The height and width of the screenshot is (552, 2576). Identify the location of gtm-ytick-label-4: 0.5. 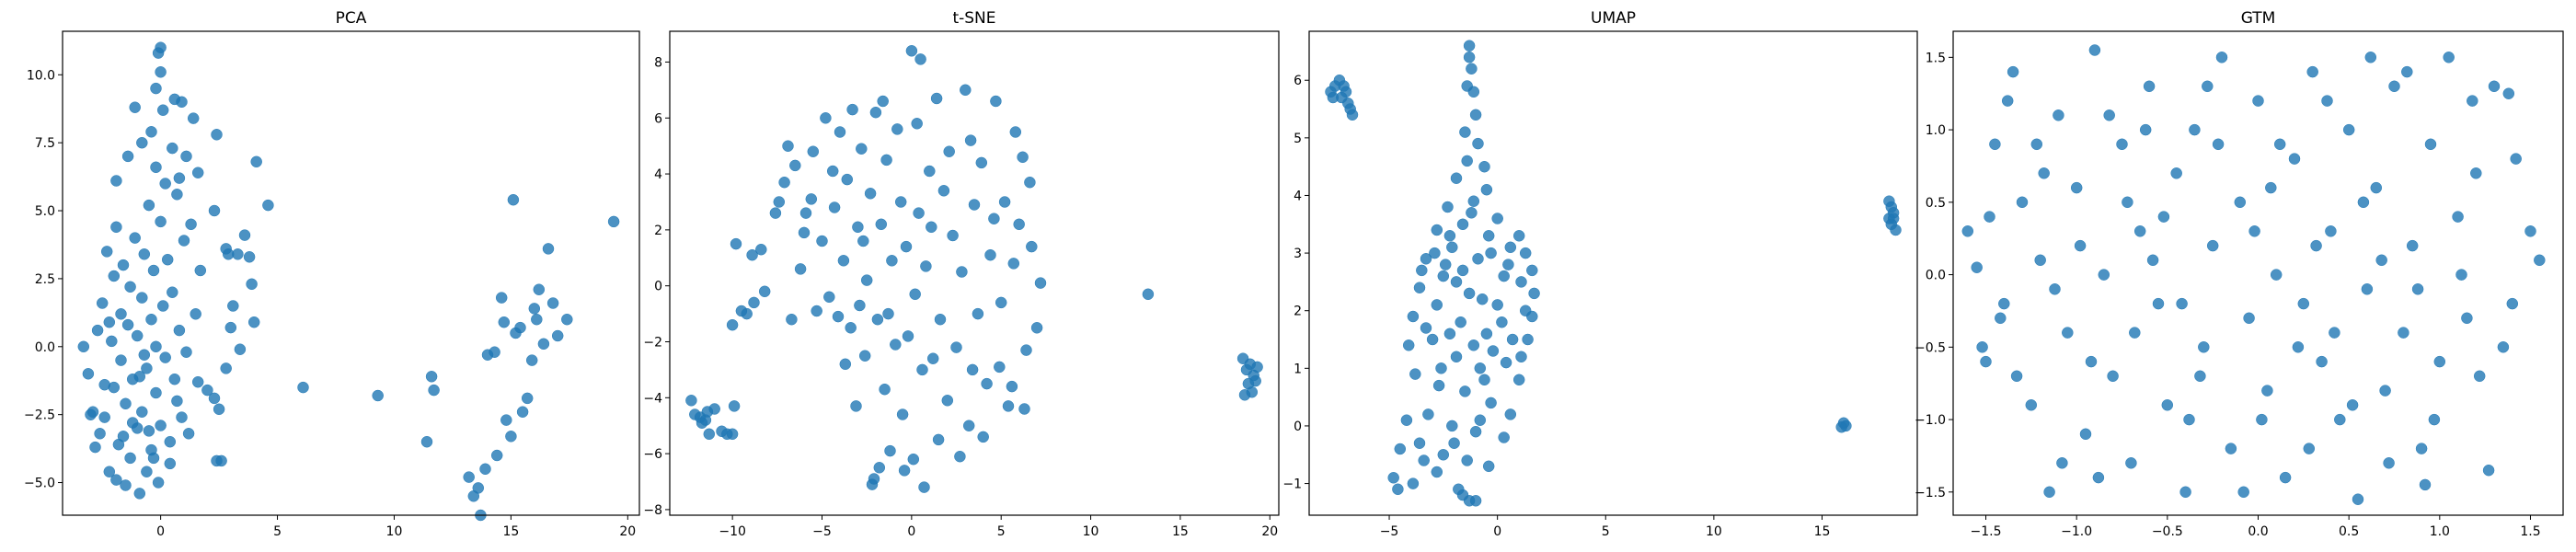
(1936, 203).